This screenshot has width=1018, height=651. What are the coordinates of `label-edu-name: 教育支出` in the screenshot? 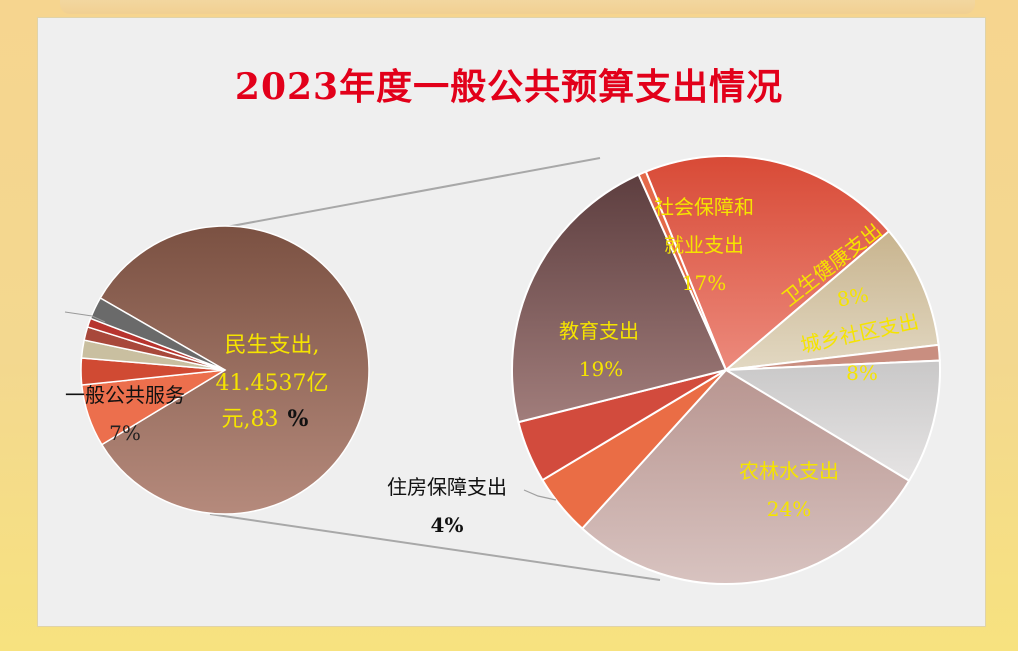 It's located at (599, 331).